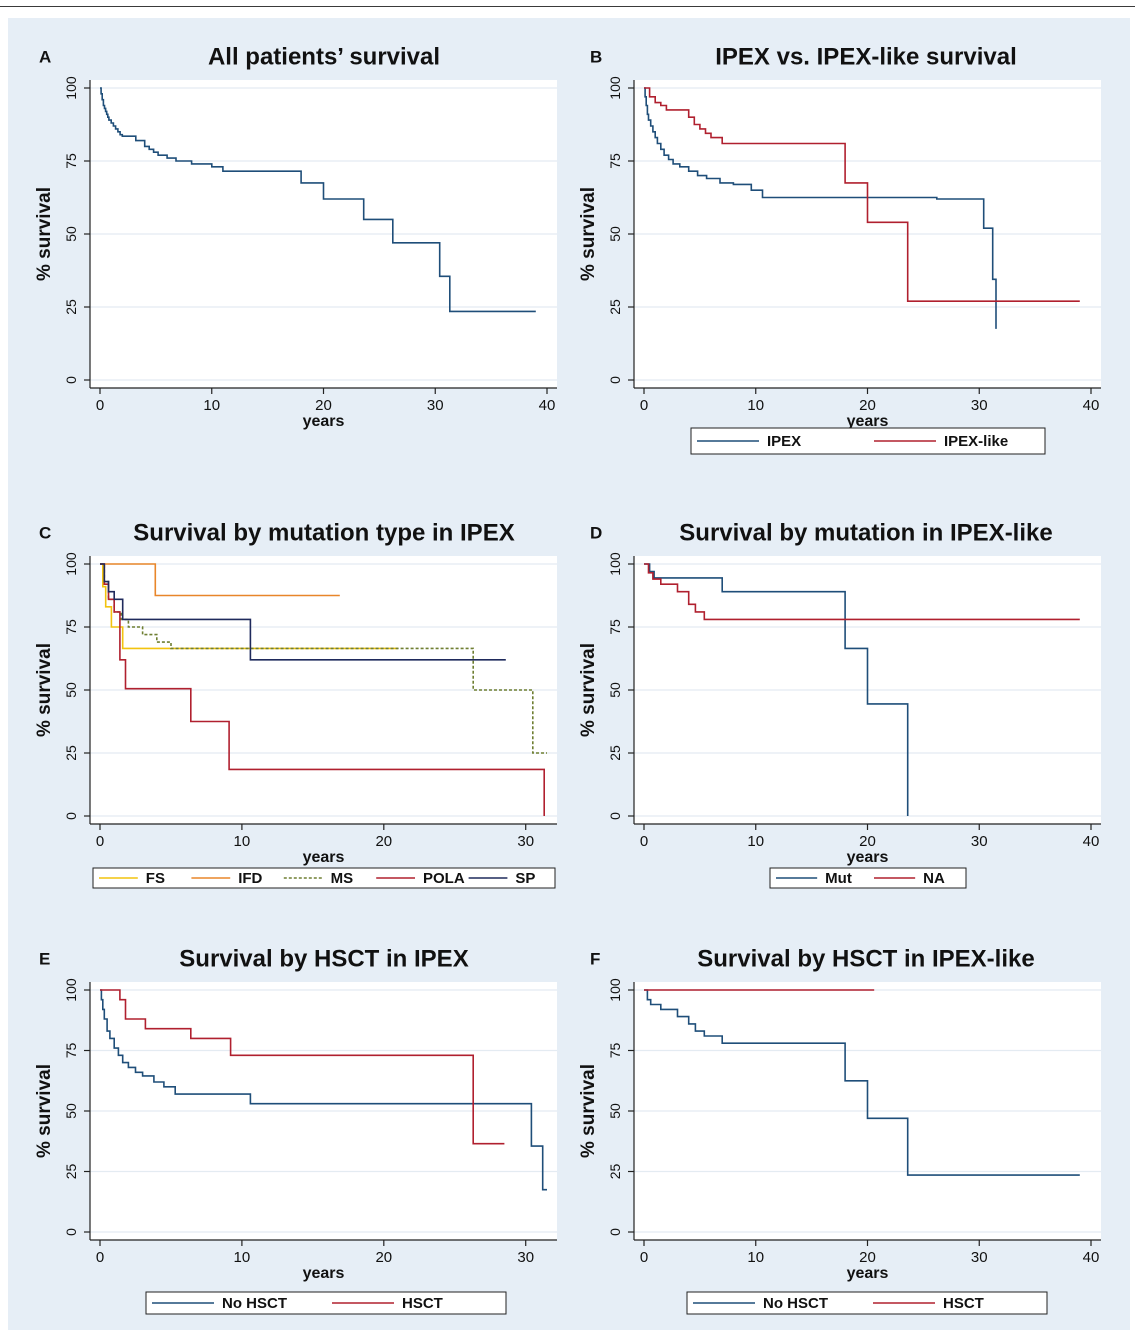 The width and height of the screenshot is (1135, 1334). What do you see at coordinates (868, 441) in the screenshot?
I see `legend: IPEX IPEX-like` at bounding box center [868, 441].